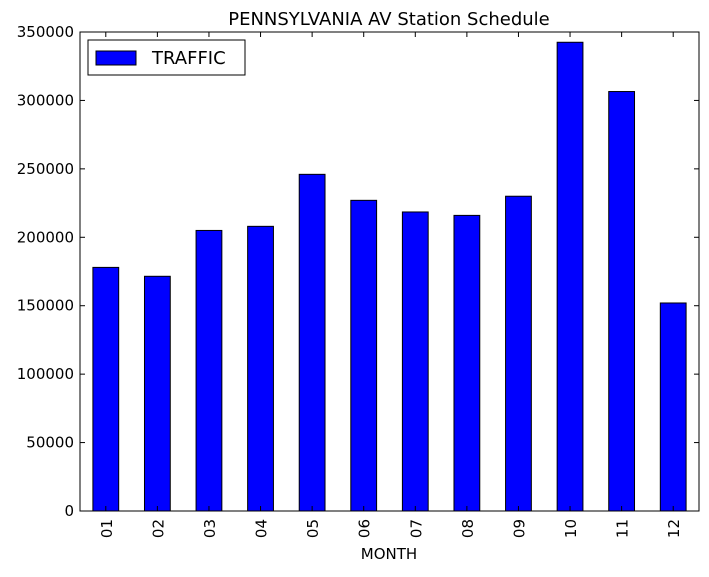 The image size is (709, 577). What do you see at coordinates (45, 237) in the screenshot?
I see `y-tick-label-200000: 200000` at bounding box center [45, 237].